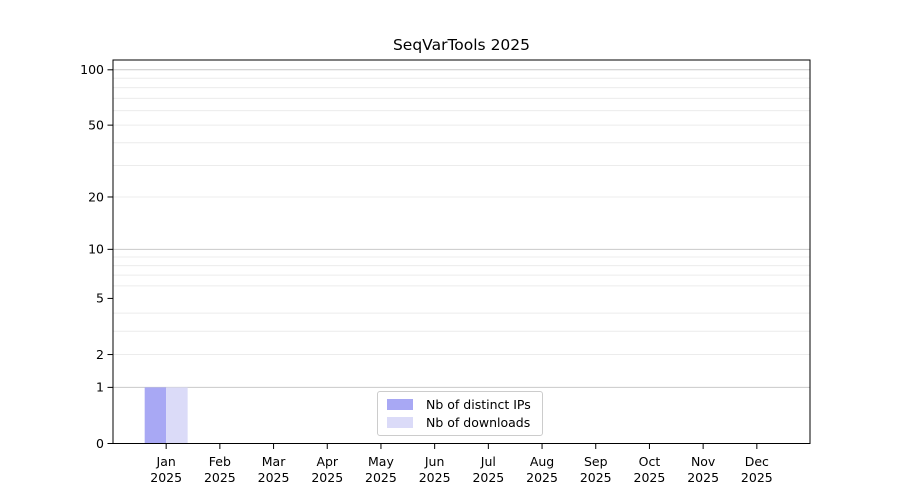  I want to click on x-tick-label: Apr 2025, so click(327, 469).